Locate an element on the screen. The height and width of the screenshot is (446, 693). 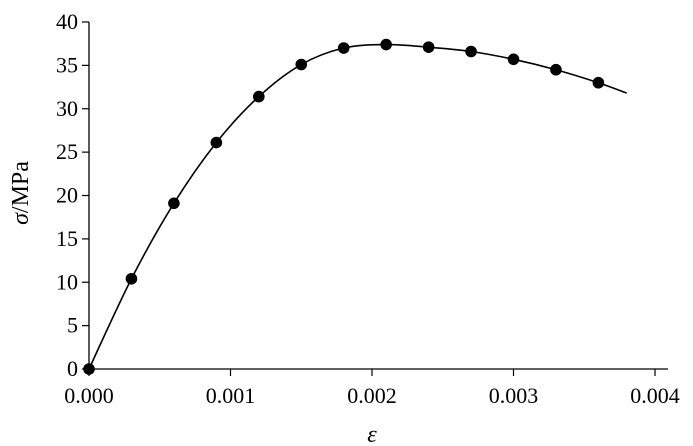
x-tick-label: 0.000 is located at coordinates (89, 395).